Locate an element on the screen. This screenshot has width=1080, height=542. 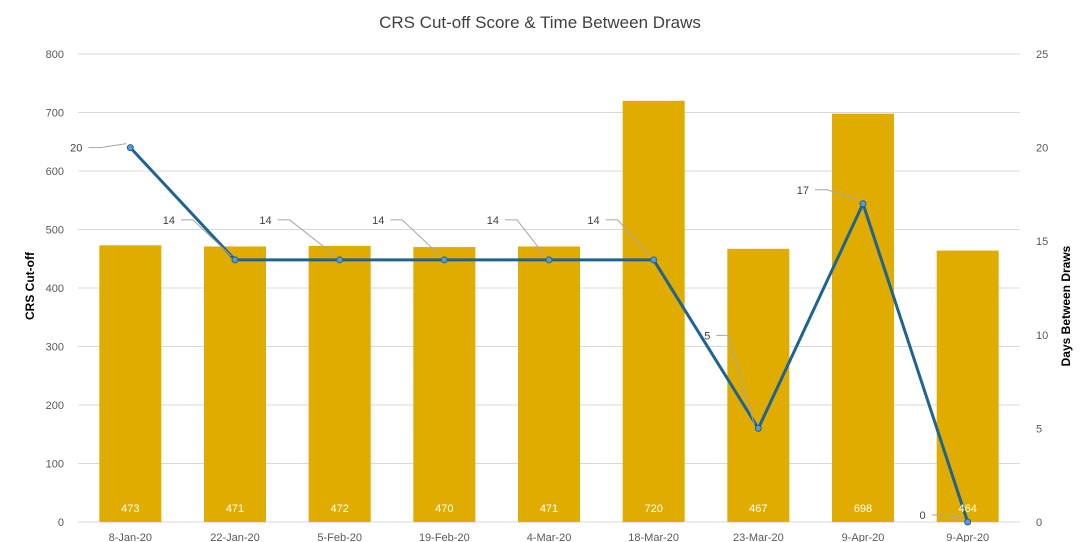
y2-tick-label: 20 is located at coordinates (1042, 149).